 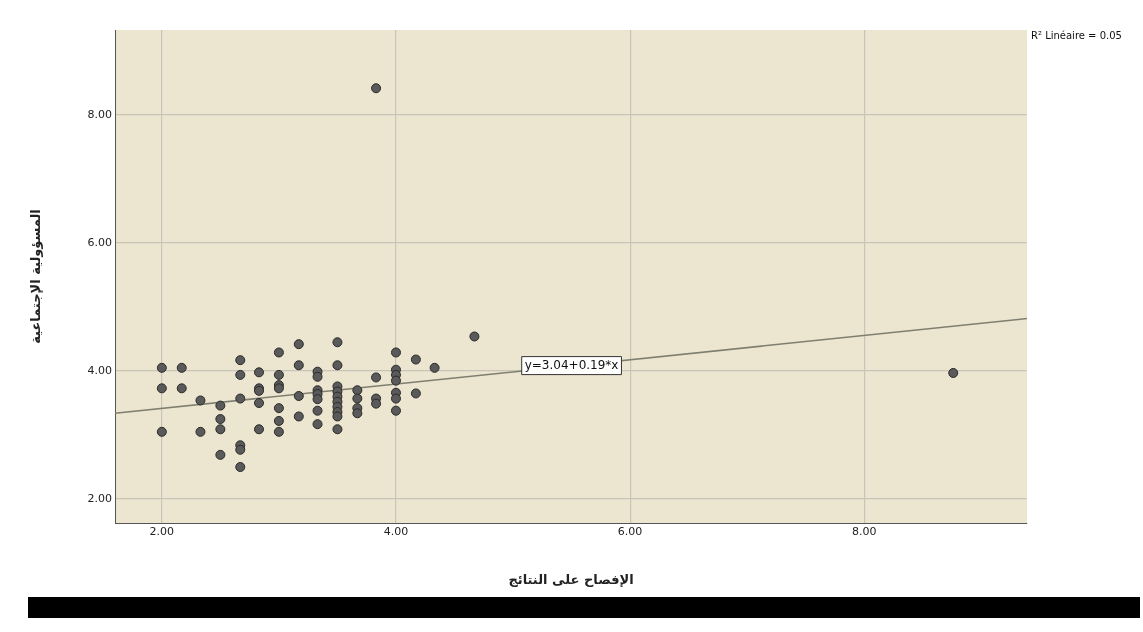 I want to click on x-tick-label: 4.00, so click(x=396, y=532).